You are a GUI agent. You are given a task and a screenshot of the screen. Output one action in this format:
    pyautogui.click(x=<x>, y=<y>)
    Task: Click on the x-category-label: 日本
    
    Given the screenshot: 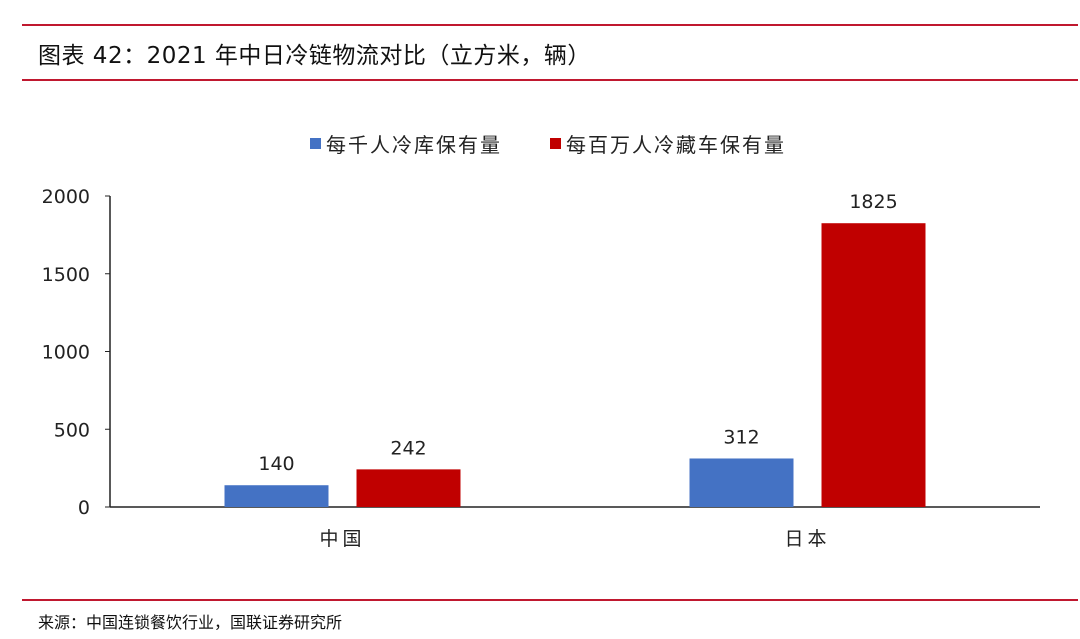 What is the action you would take?
    pyautogui.click(x=807, y=539)
    